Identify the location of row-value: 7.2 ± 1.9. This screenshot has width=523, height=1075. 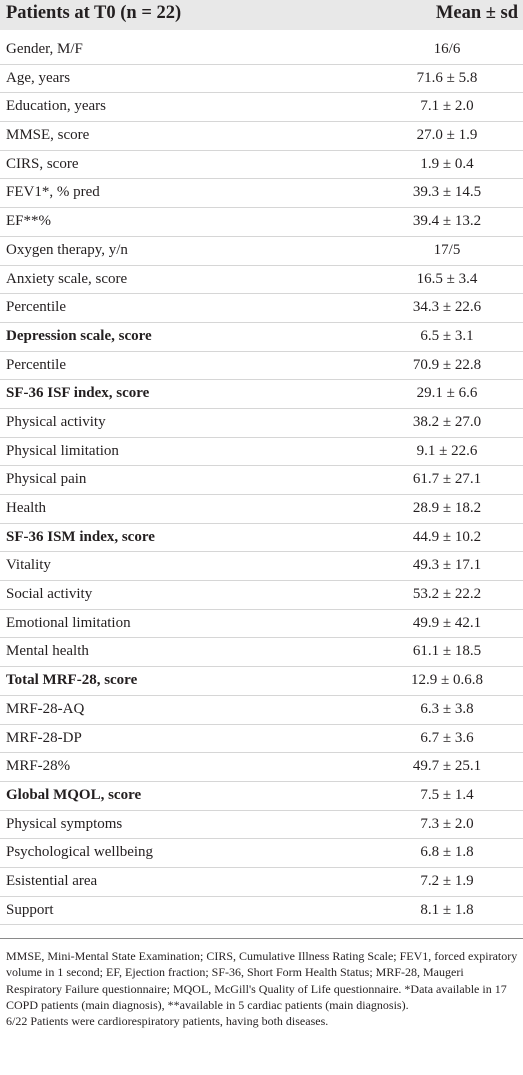
(447, 880).